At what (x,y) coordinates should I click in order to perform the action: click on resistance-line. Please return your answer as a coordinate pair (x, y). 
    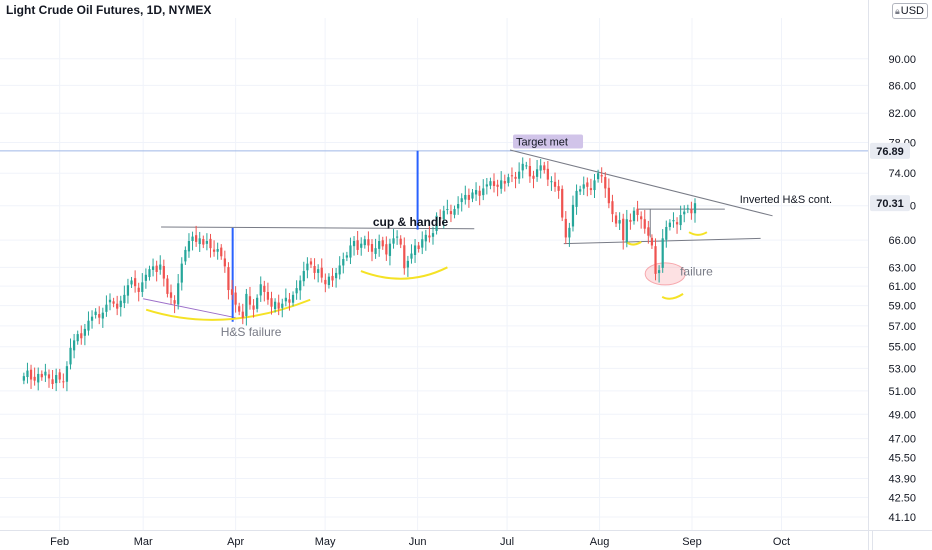
    Looking at the image, I should click on (318, 228).